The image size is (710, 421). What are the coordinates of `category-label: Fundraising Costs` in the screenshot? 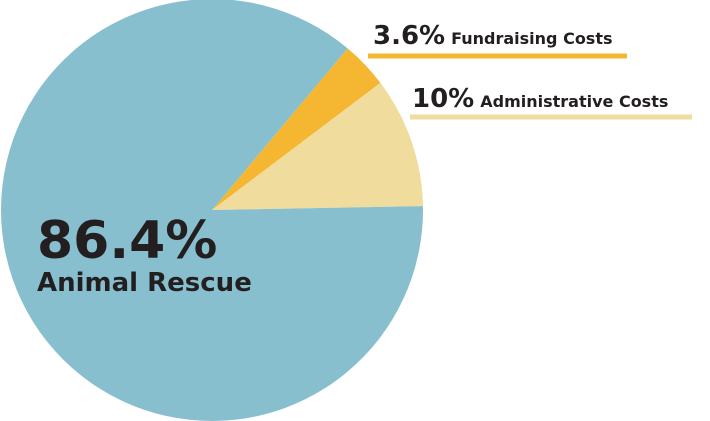 It's located at (531, 38).